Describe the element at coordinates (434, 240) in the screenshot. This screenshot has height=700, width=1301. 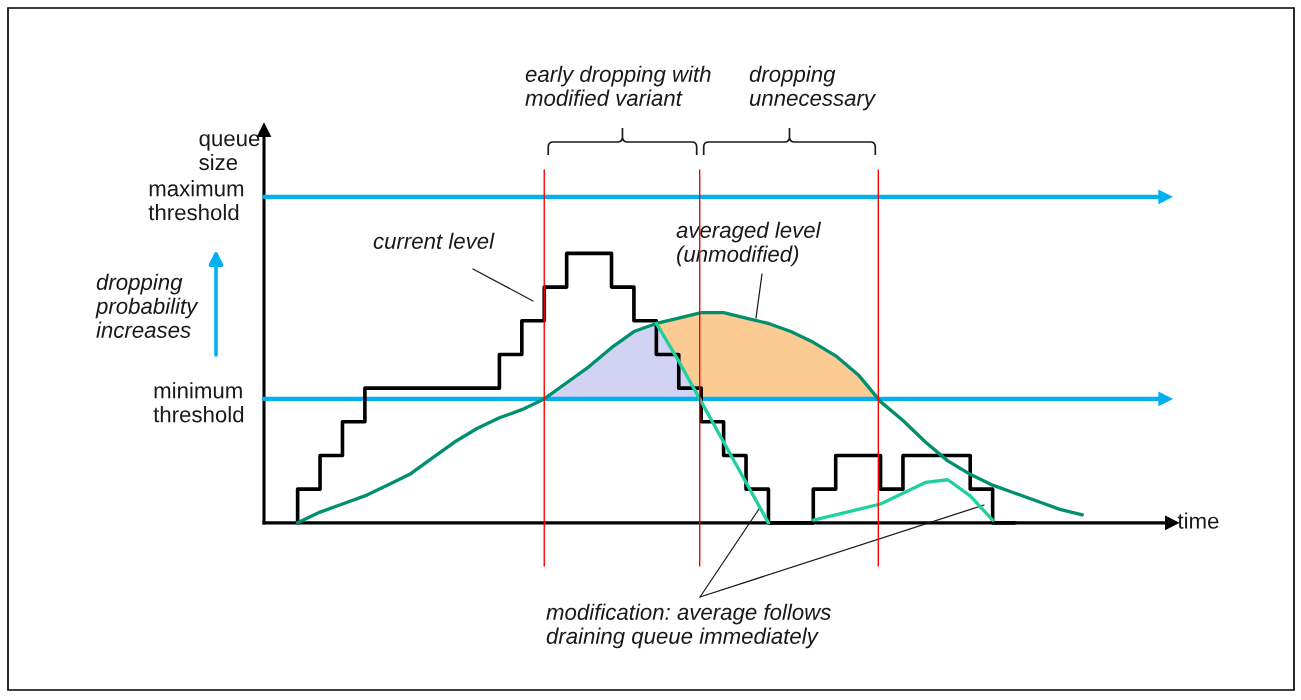
I see `text: current level` at that location.